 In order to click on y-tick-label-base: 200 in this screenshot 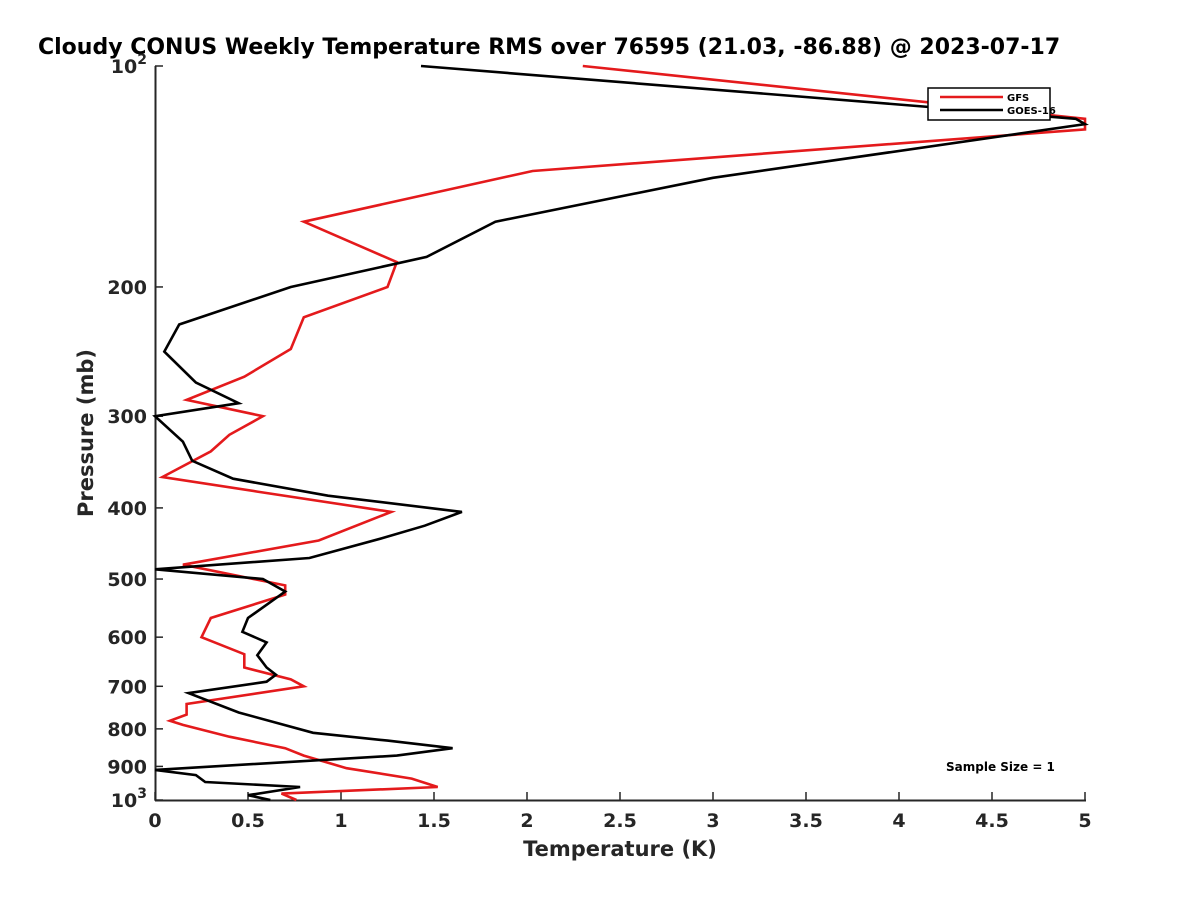, I will do `click(127, 288)`.